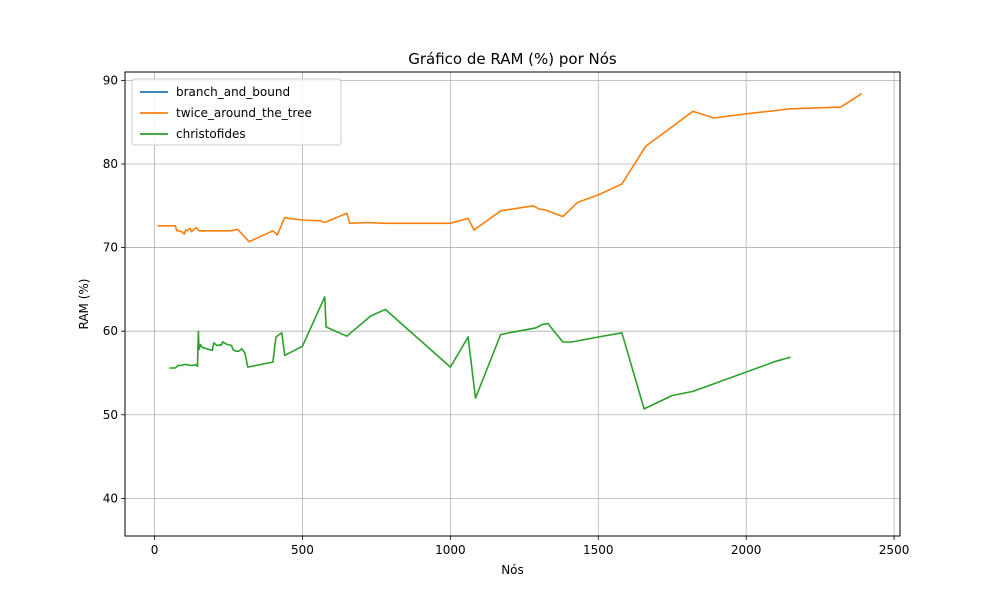 This screenshot has width=1000, height=604. Describe the element at coordinates (211, 134) in the screenshot. I see `legend-label: christofides` at that location.